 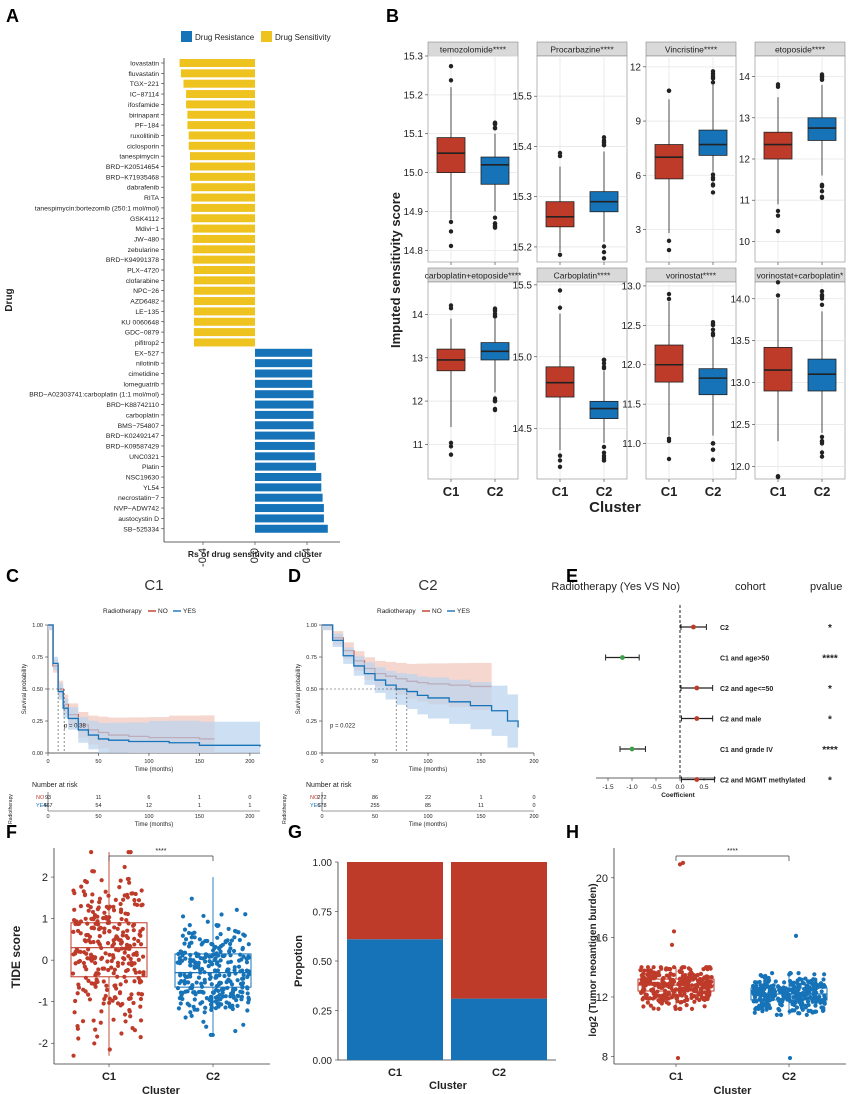 What do you see at coordinates (572, 832) in the screenshot?
I see `panel-label-h: H` at bounding box center [572, 832].